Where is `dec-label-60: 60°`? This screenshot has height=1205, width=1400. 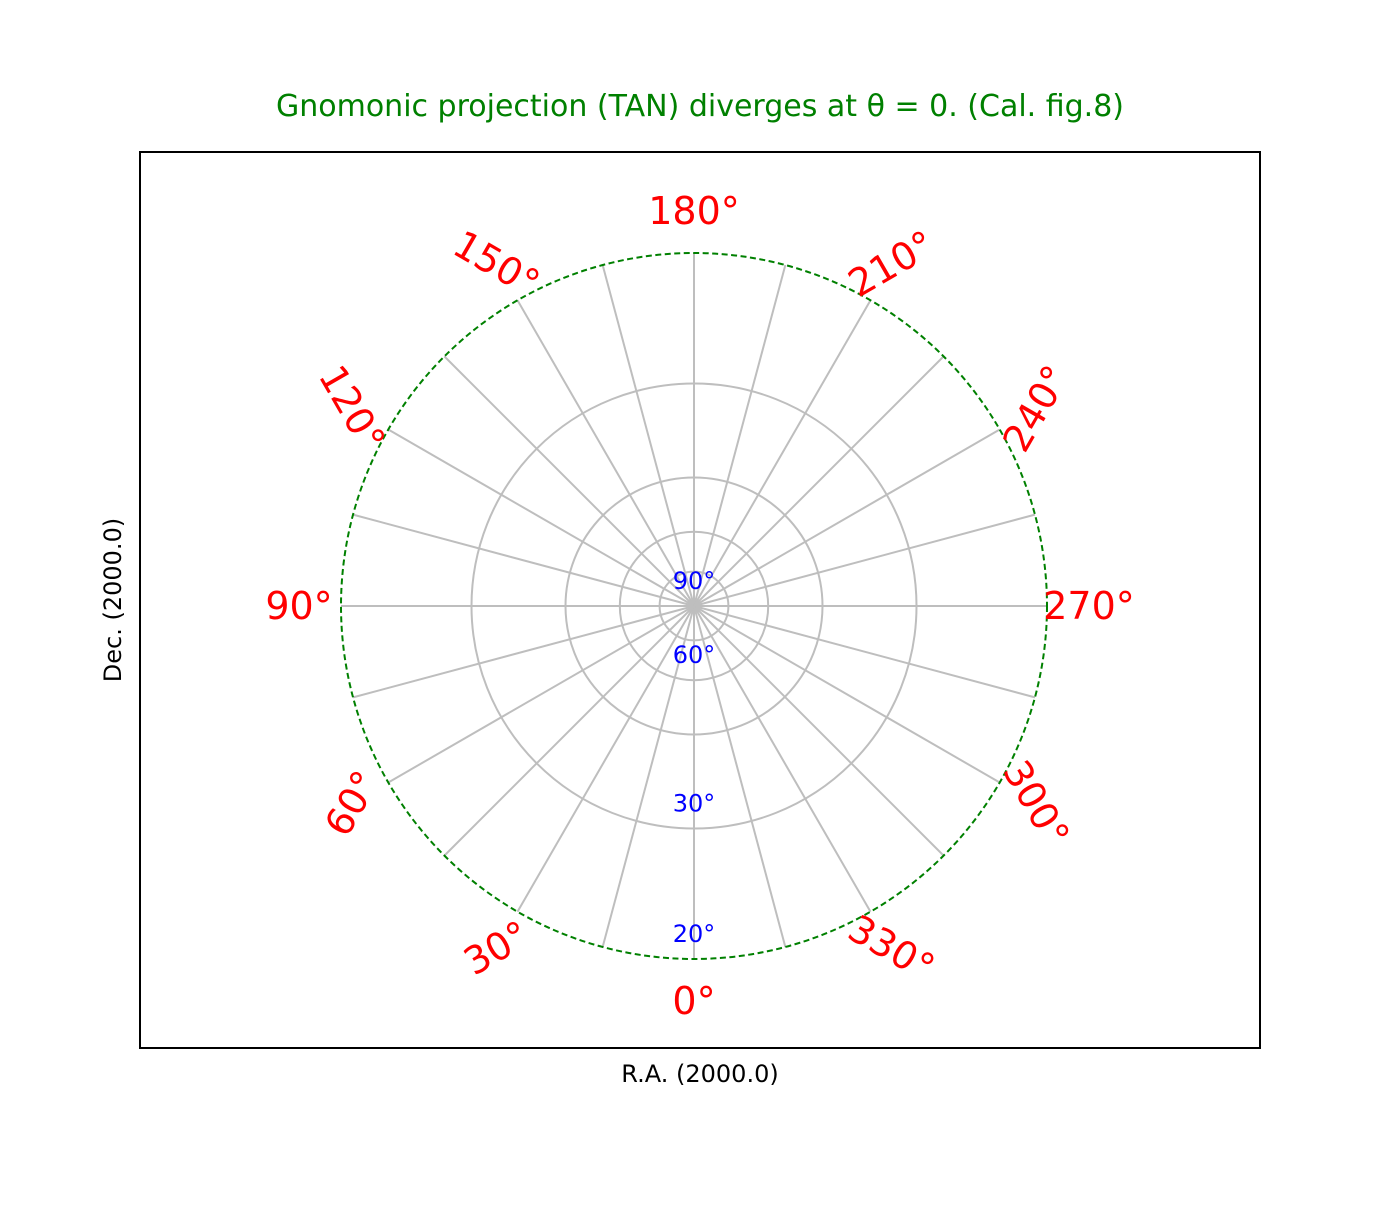
dec-label-60: 60° is located at coordinates (694, 655).